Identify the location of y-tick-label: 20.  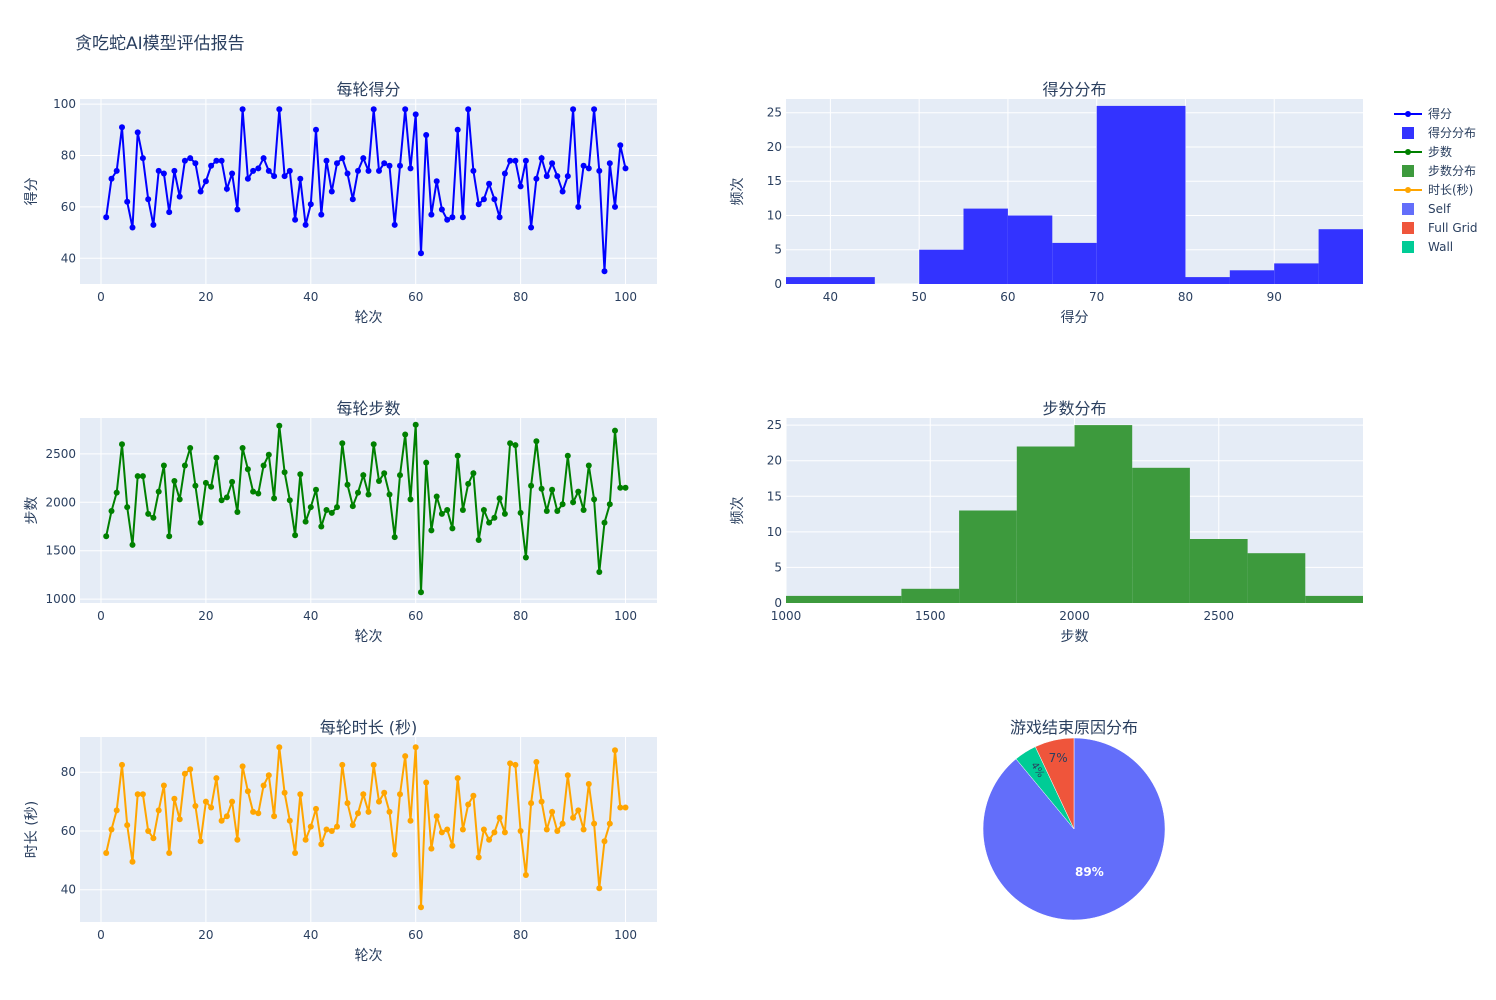
(774, 461).